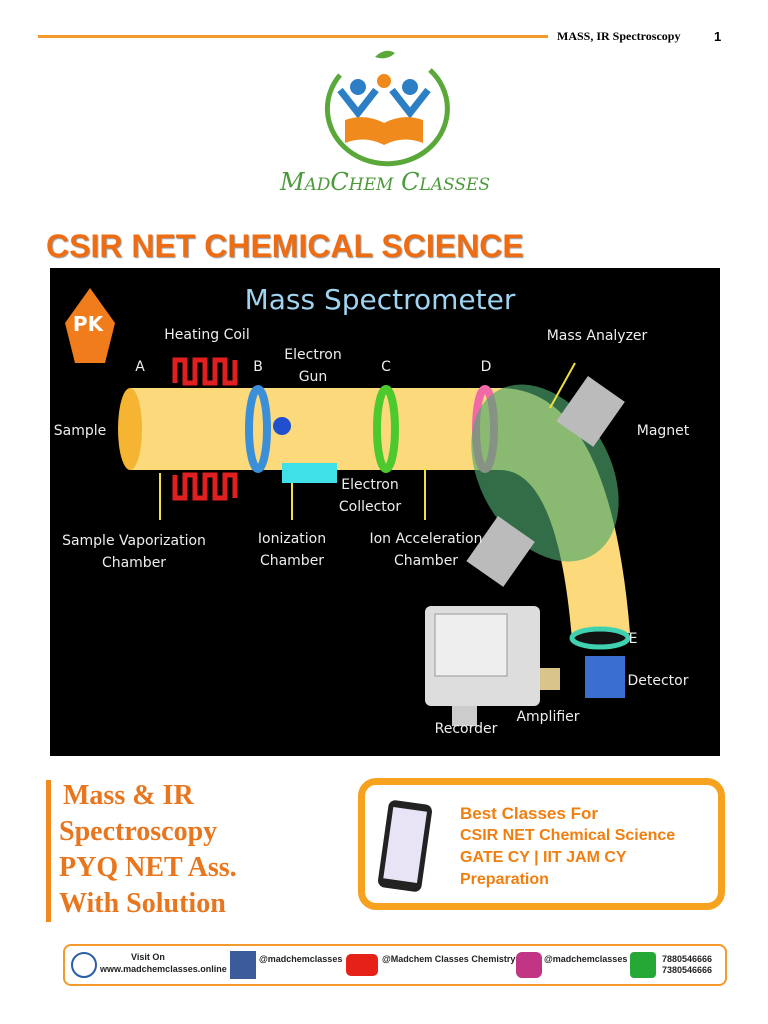 The height and width of the screenshot is (1024, 768). What do you see at coordinates (148, 867) in the screenshot?
I see `subject-line: PYQ NET Ass.` at bounding box center [148, 867].